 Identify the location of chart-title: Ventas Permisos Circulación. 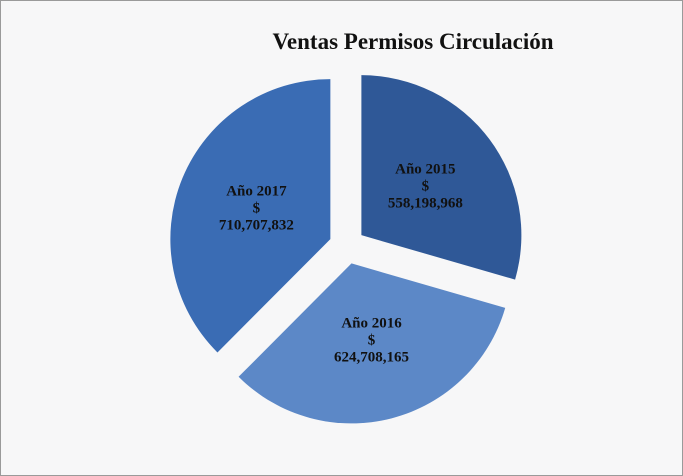
(412, 41).